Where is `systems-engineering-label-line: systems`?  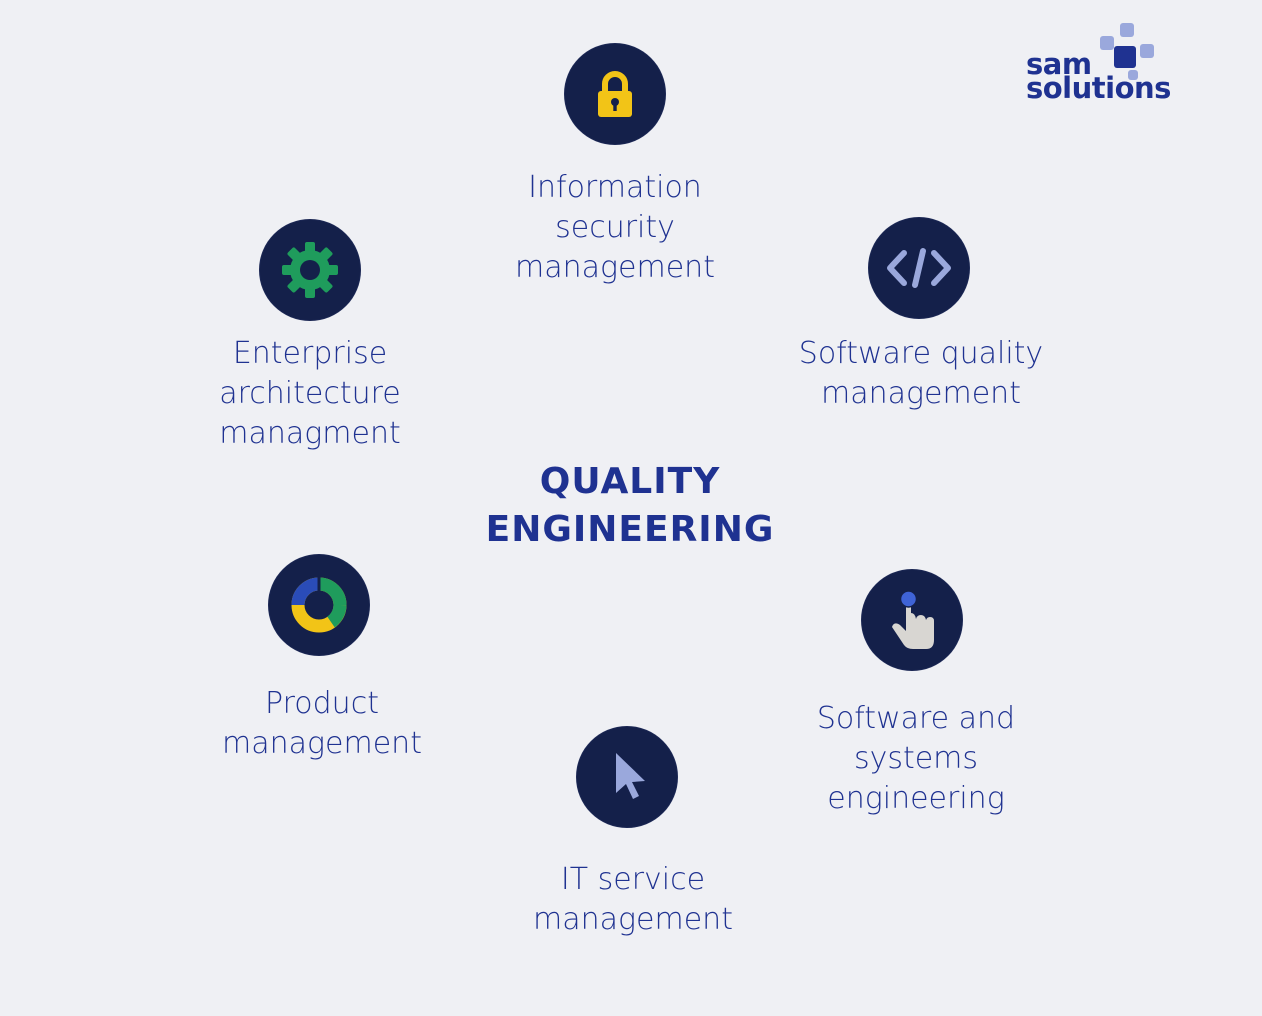 systems-engineering-label-line: systems is located at coordinates (916, 758).